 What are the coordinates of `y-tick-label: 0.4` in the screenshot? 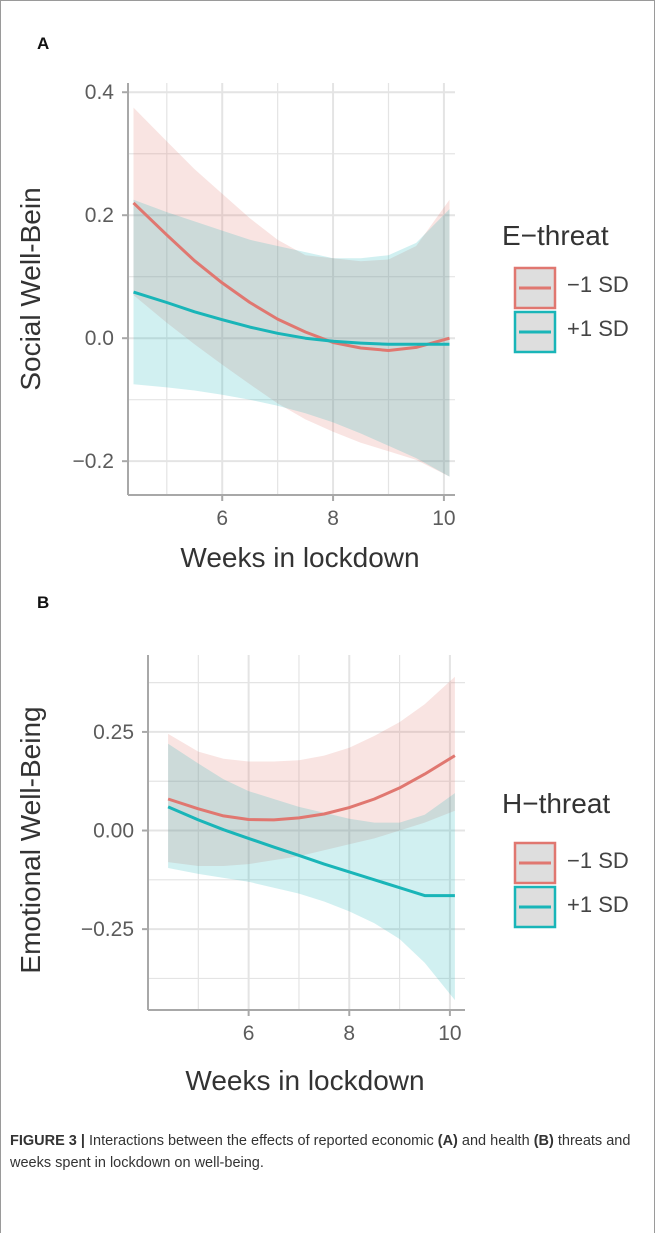 It's located at (100, 92).